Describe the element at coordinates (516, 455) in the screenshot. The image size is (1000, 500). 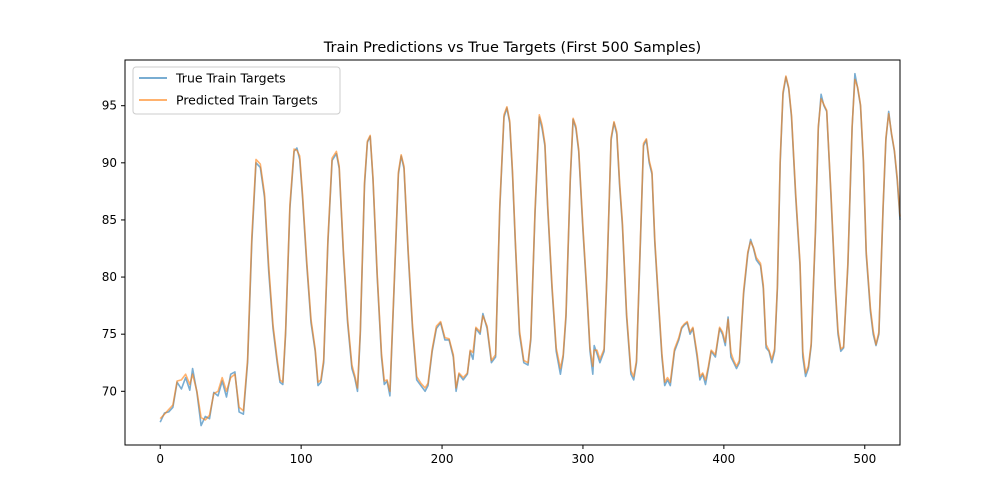
I see `x-axis: 0 100 200 300 400 500` at that location.